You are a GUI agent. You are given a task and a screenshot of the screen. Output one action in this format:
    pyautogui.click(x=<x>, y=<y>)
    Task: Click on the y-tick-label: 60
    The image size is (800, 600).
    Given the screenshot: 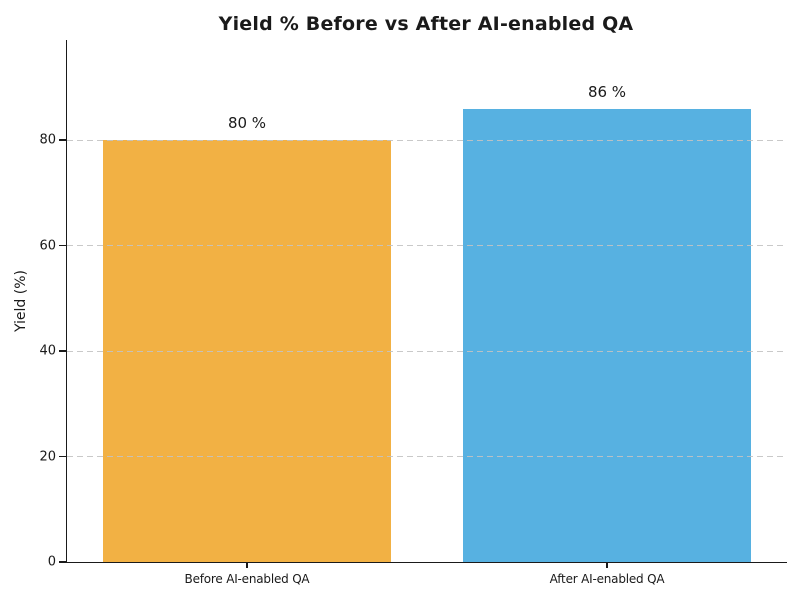 What is the action you would take?
    pyautogui.click(x=47, y=246)
    